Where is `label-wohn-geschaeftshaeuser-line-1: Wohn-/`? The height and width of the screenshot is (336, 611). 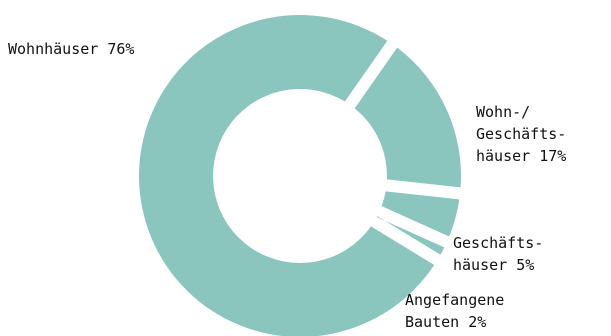 label-wohn-geschaeftshaeuser-line-1: Wohn-/ is located at coordinates (503, 112).